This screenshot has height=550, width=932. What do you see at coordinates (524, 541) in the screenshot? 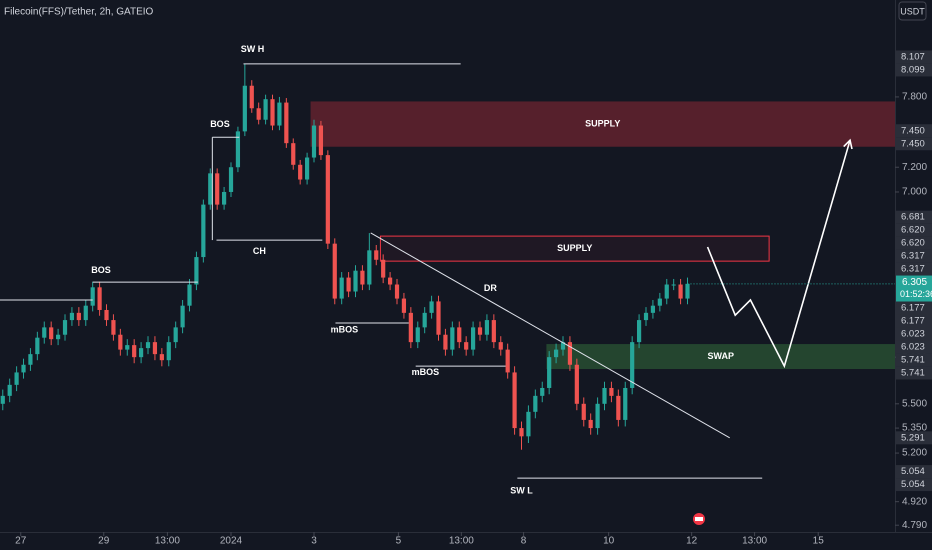
I see `x-tick-label: 8` at bounding box center [524, 541].